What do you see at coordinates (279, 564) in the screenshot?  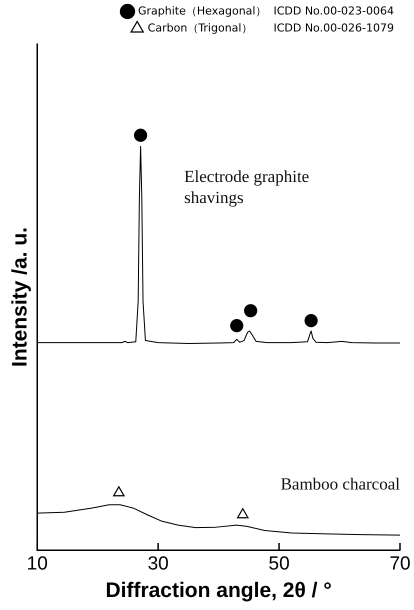 I see `x-tick-label: 50` at bounding box center [279, 564].